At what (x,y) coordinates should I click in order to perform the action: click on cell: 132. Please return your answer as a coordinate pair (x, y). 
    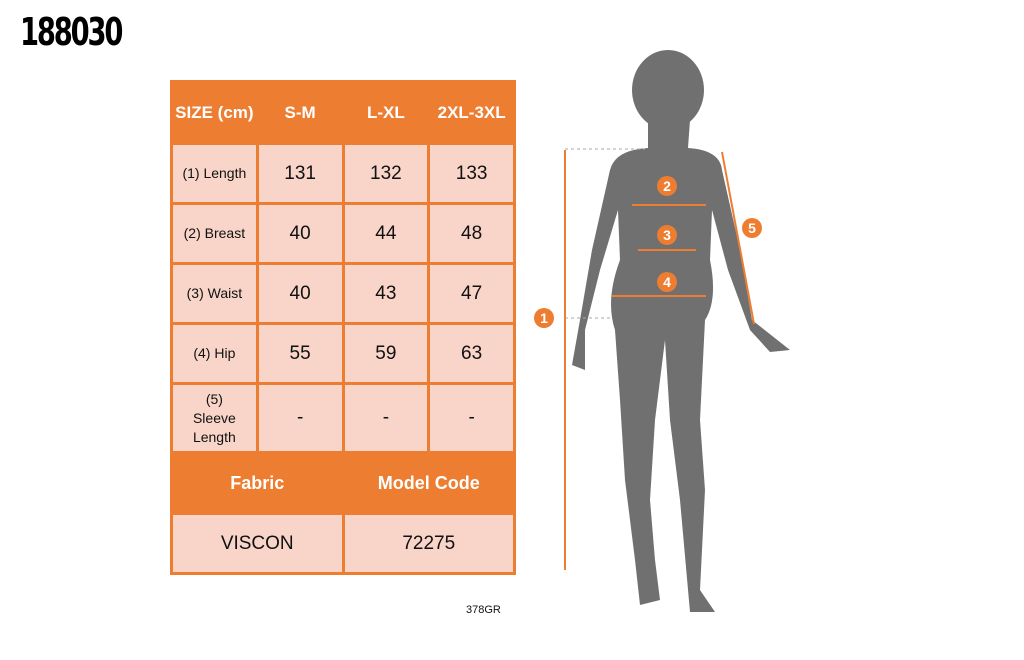
    Looking at the image, I should click on (386, 173).